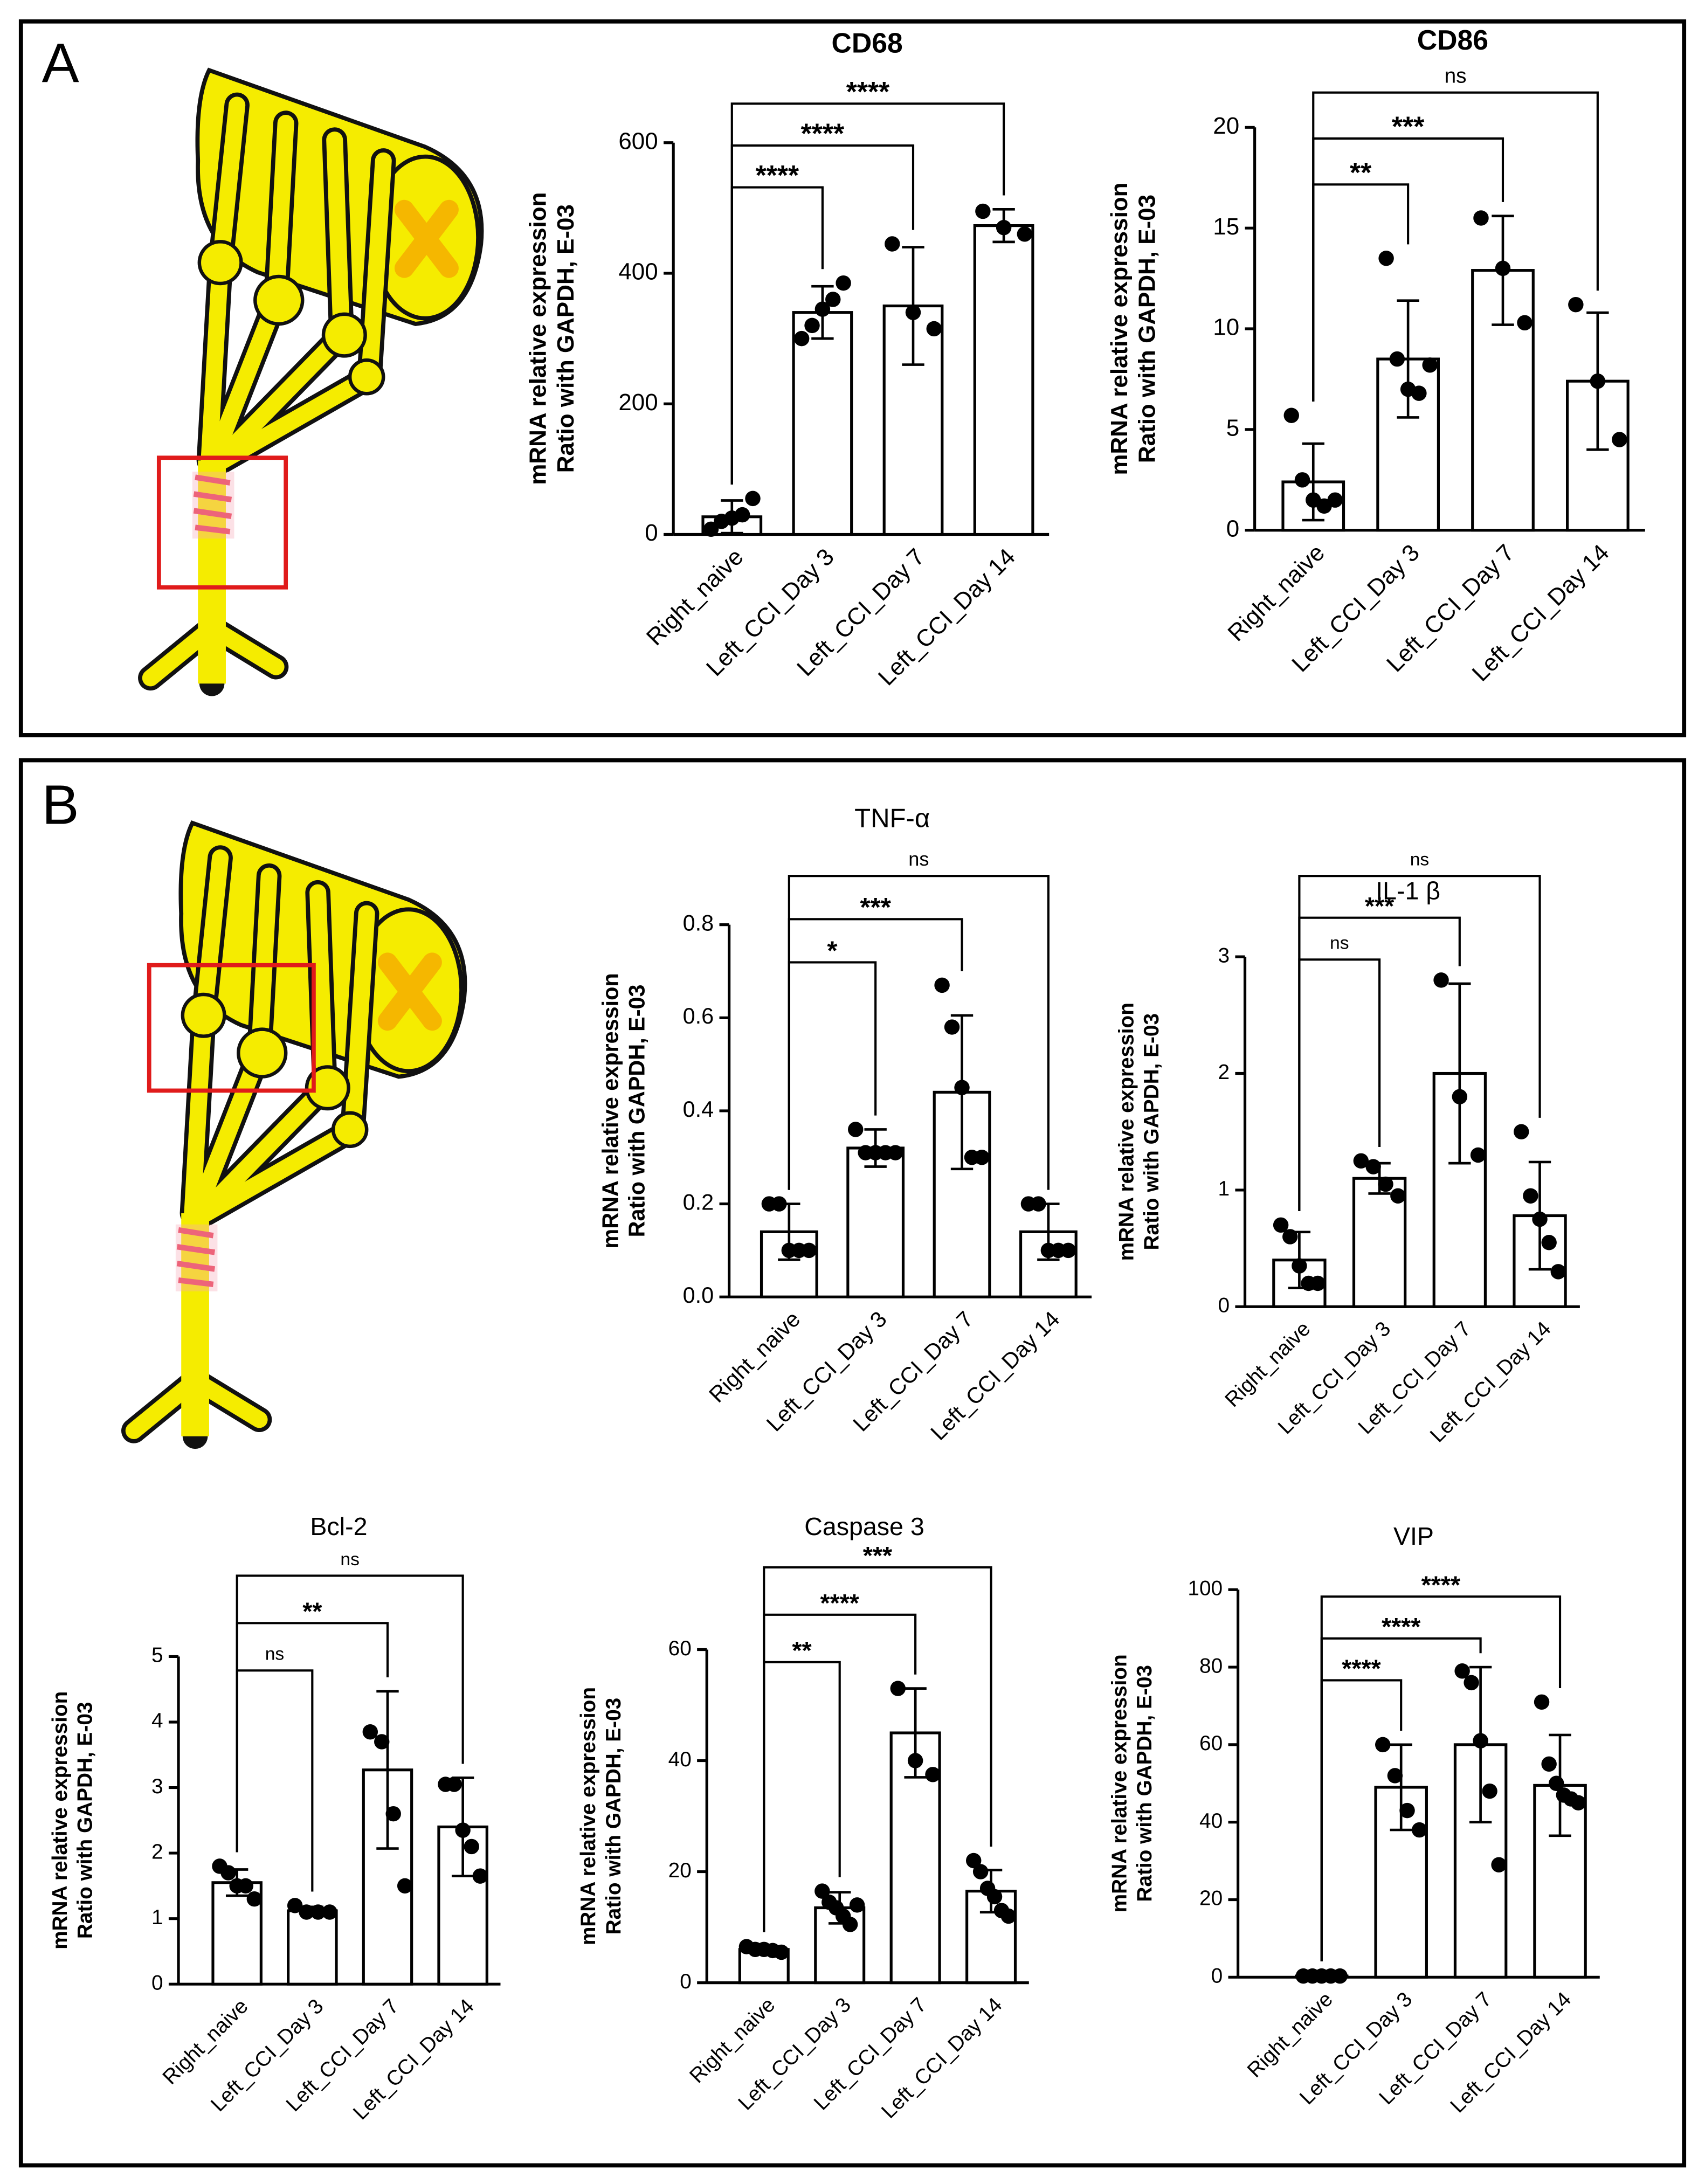  Describe the element at coordinates (1226, 327) in the screenshot. I see `y-tick-label: 10` at that location.